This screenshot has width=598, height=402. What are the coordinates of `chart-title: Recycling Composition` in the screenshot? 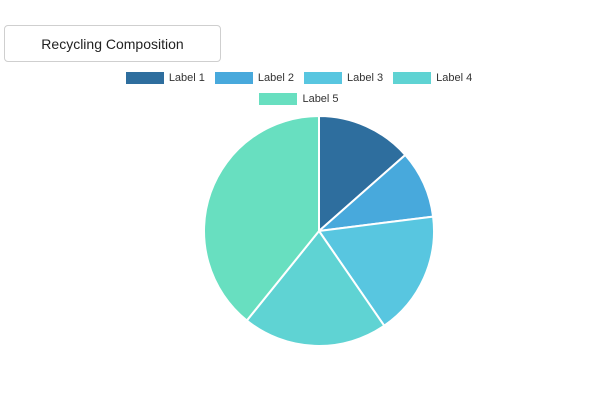 It's located at (112, 43).